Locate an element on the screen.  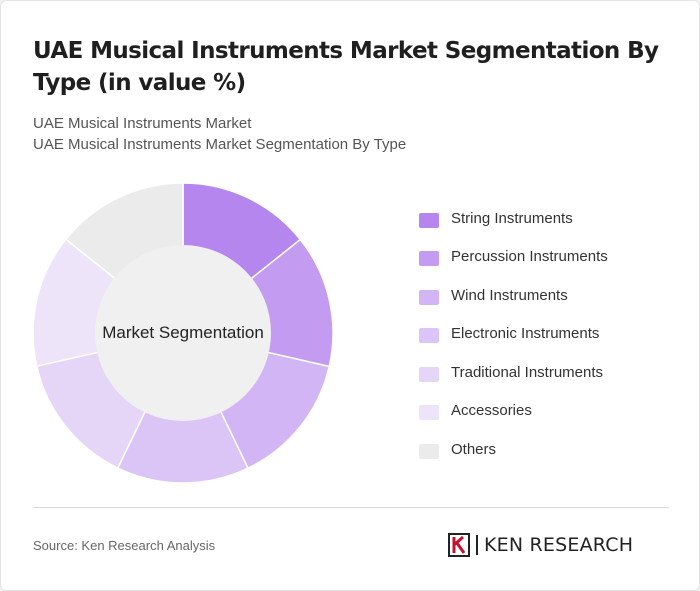
legend-label: Traditional Instruments is located at coordinates (527, 372).